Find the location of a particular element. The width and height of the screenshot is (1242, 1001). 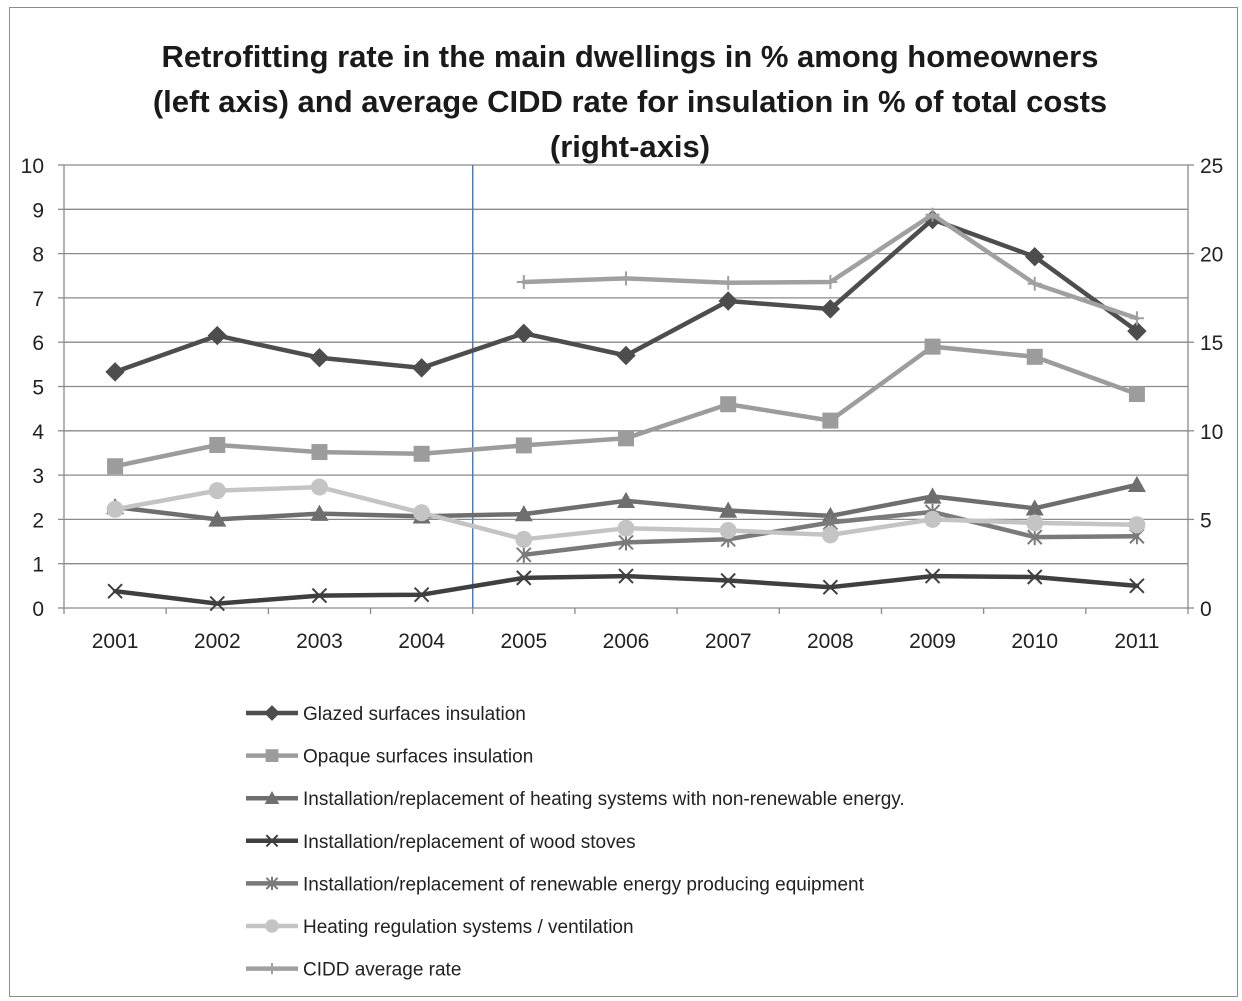

y-left-tick-label: 1 is located at coordinates (38, 565).